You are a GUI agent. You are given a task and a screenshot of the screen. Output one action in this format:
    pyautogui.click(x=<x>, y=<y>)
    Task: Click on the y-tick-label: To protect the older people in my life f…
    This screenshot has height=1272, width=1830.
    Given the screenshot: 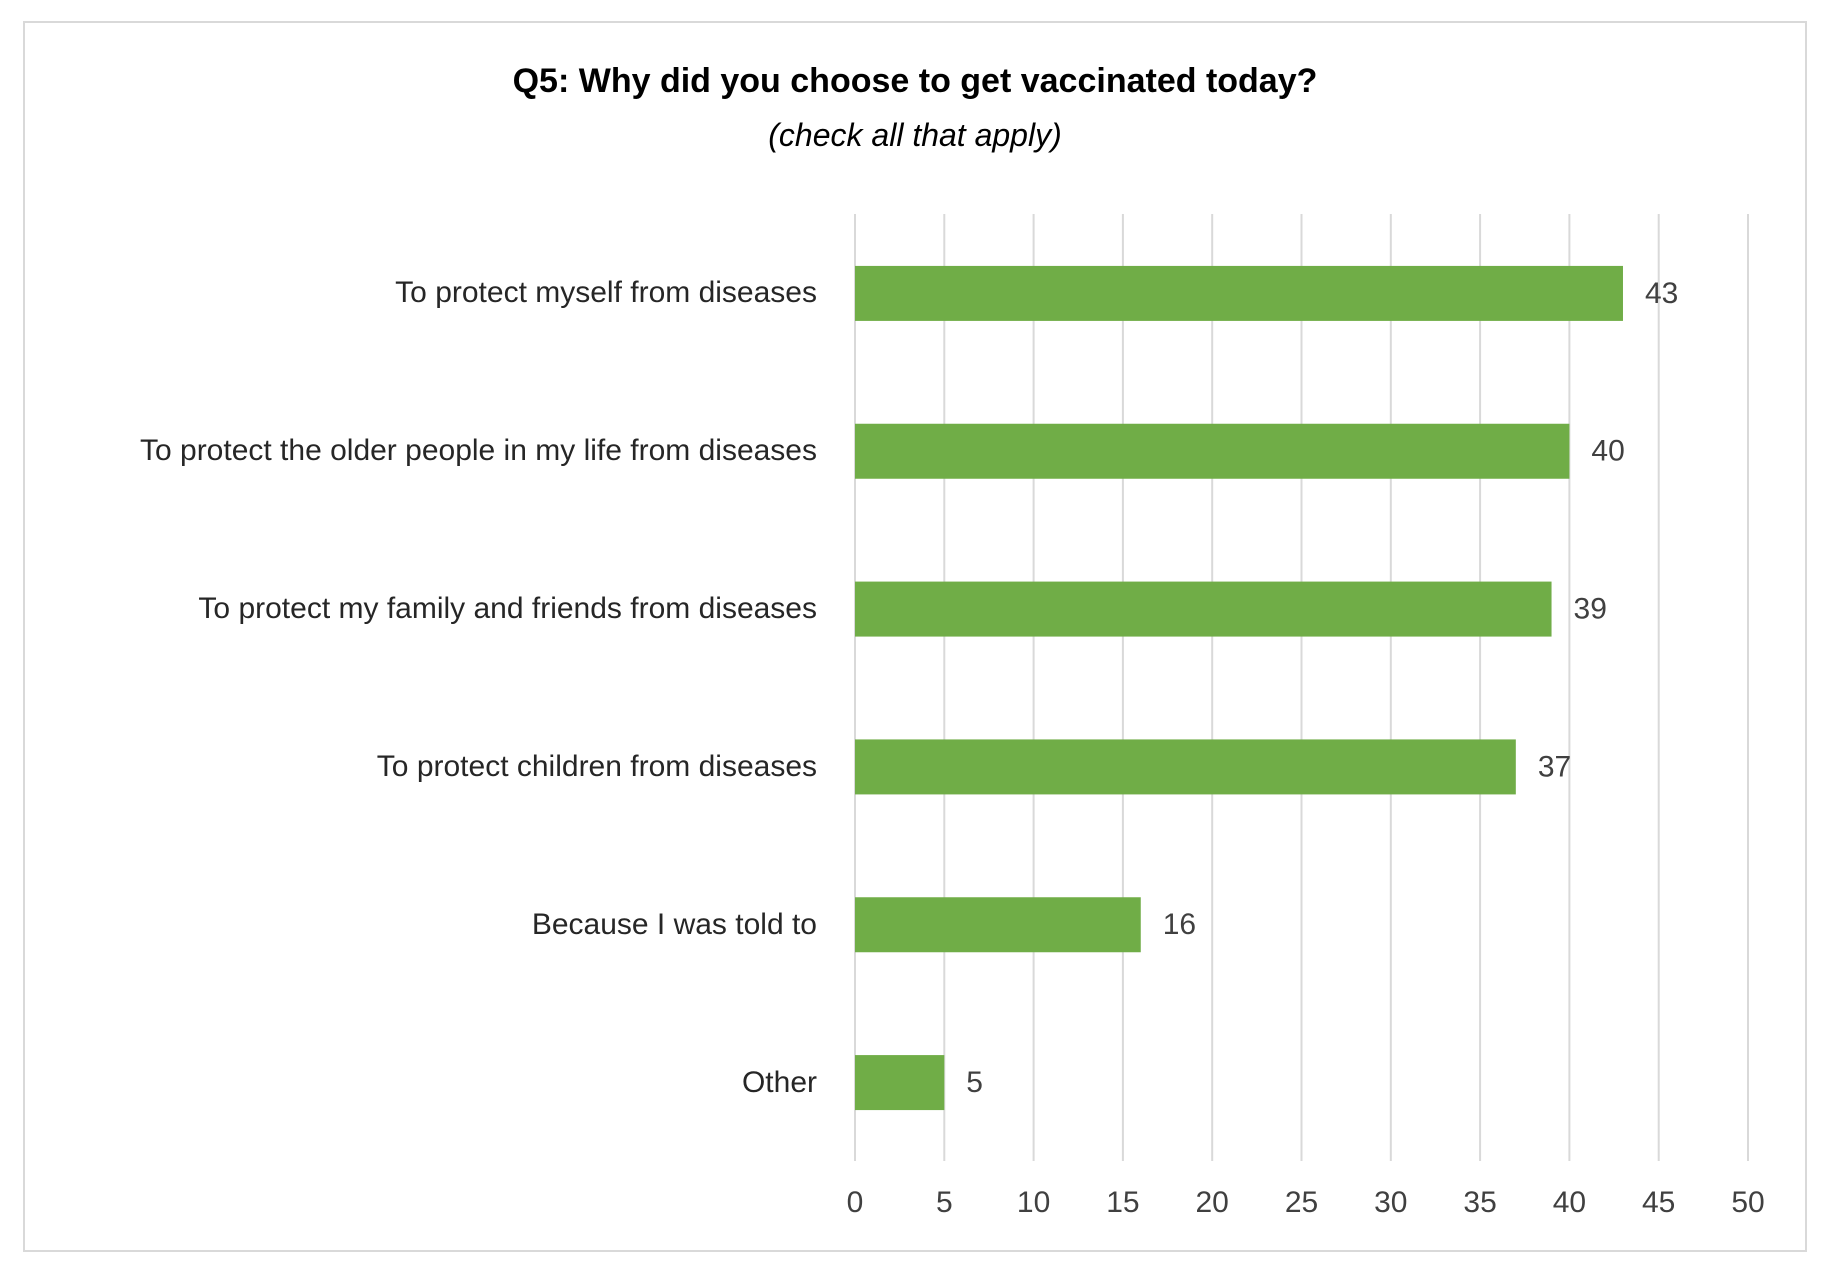 What is the action you would take?
    pyautogui.click(x=478, y=451)
    